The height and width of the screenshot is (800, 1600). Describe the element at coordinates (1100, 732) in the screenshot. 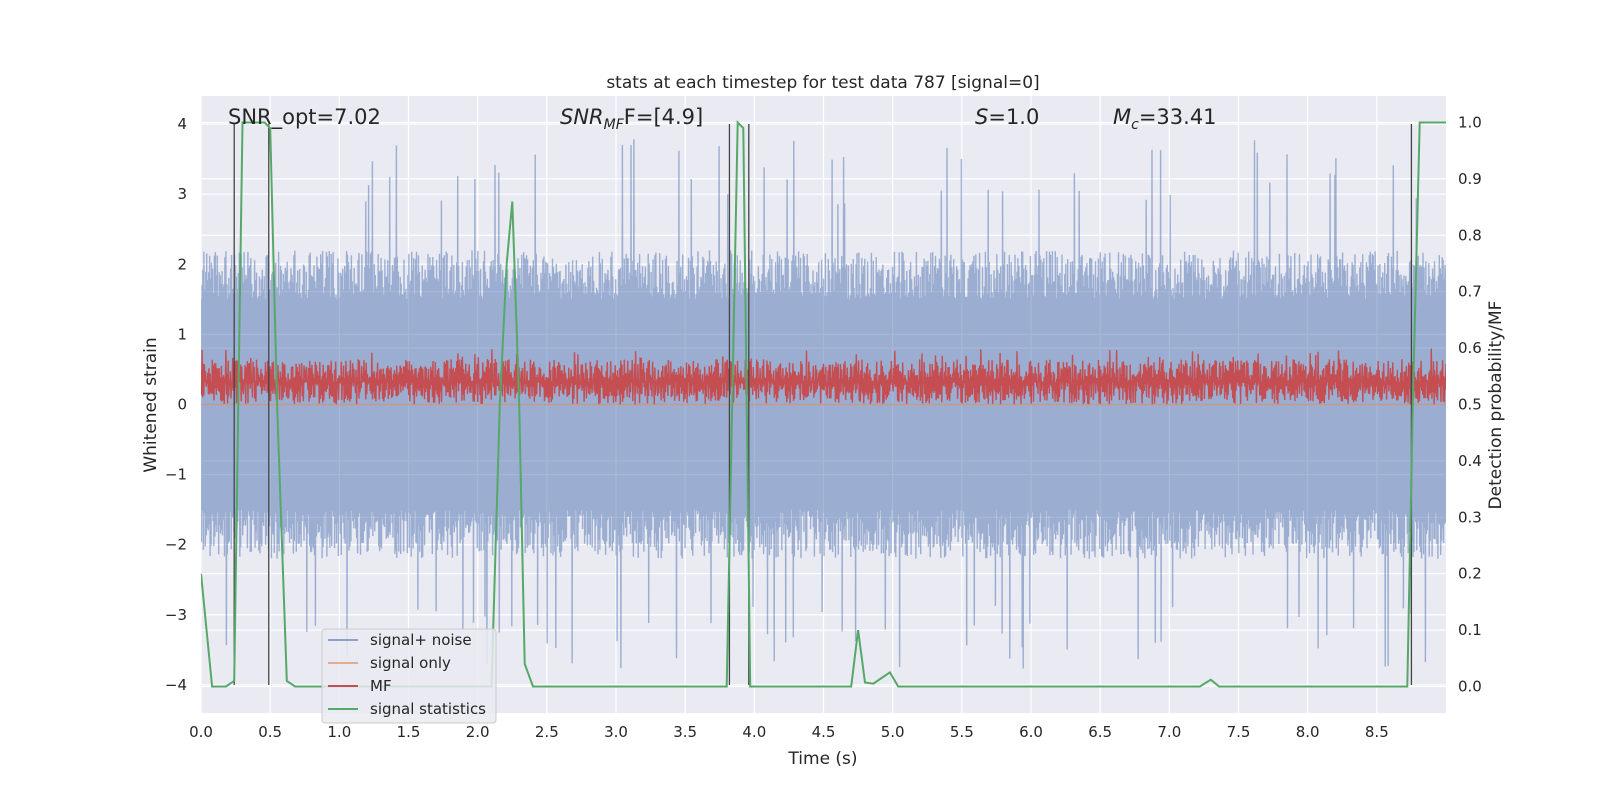

I see `x-tick-label: 6.5` at that location.